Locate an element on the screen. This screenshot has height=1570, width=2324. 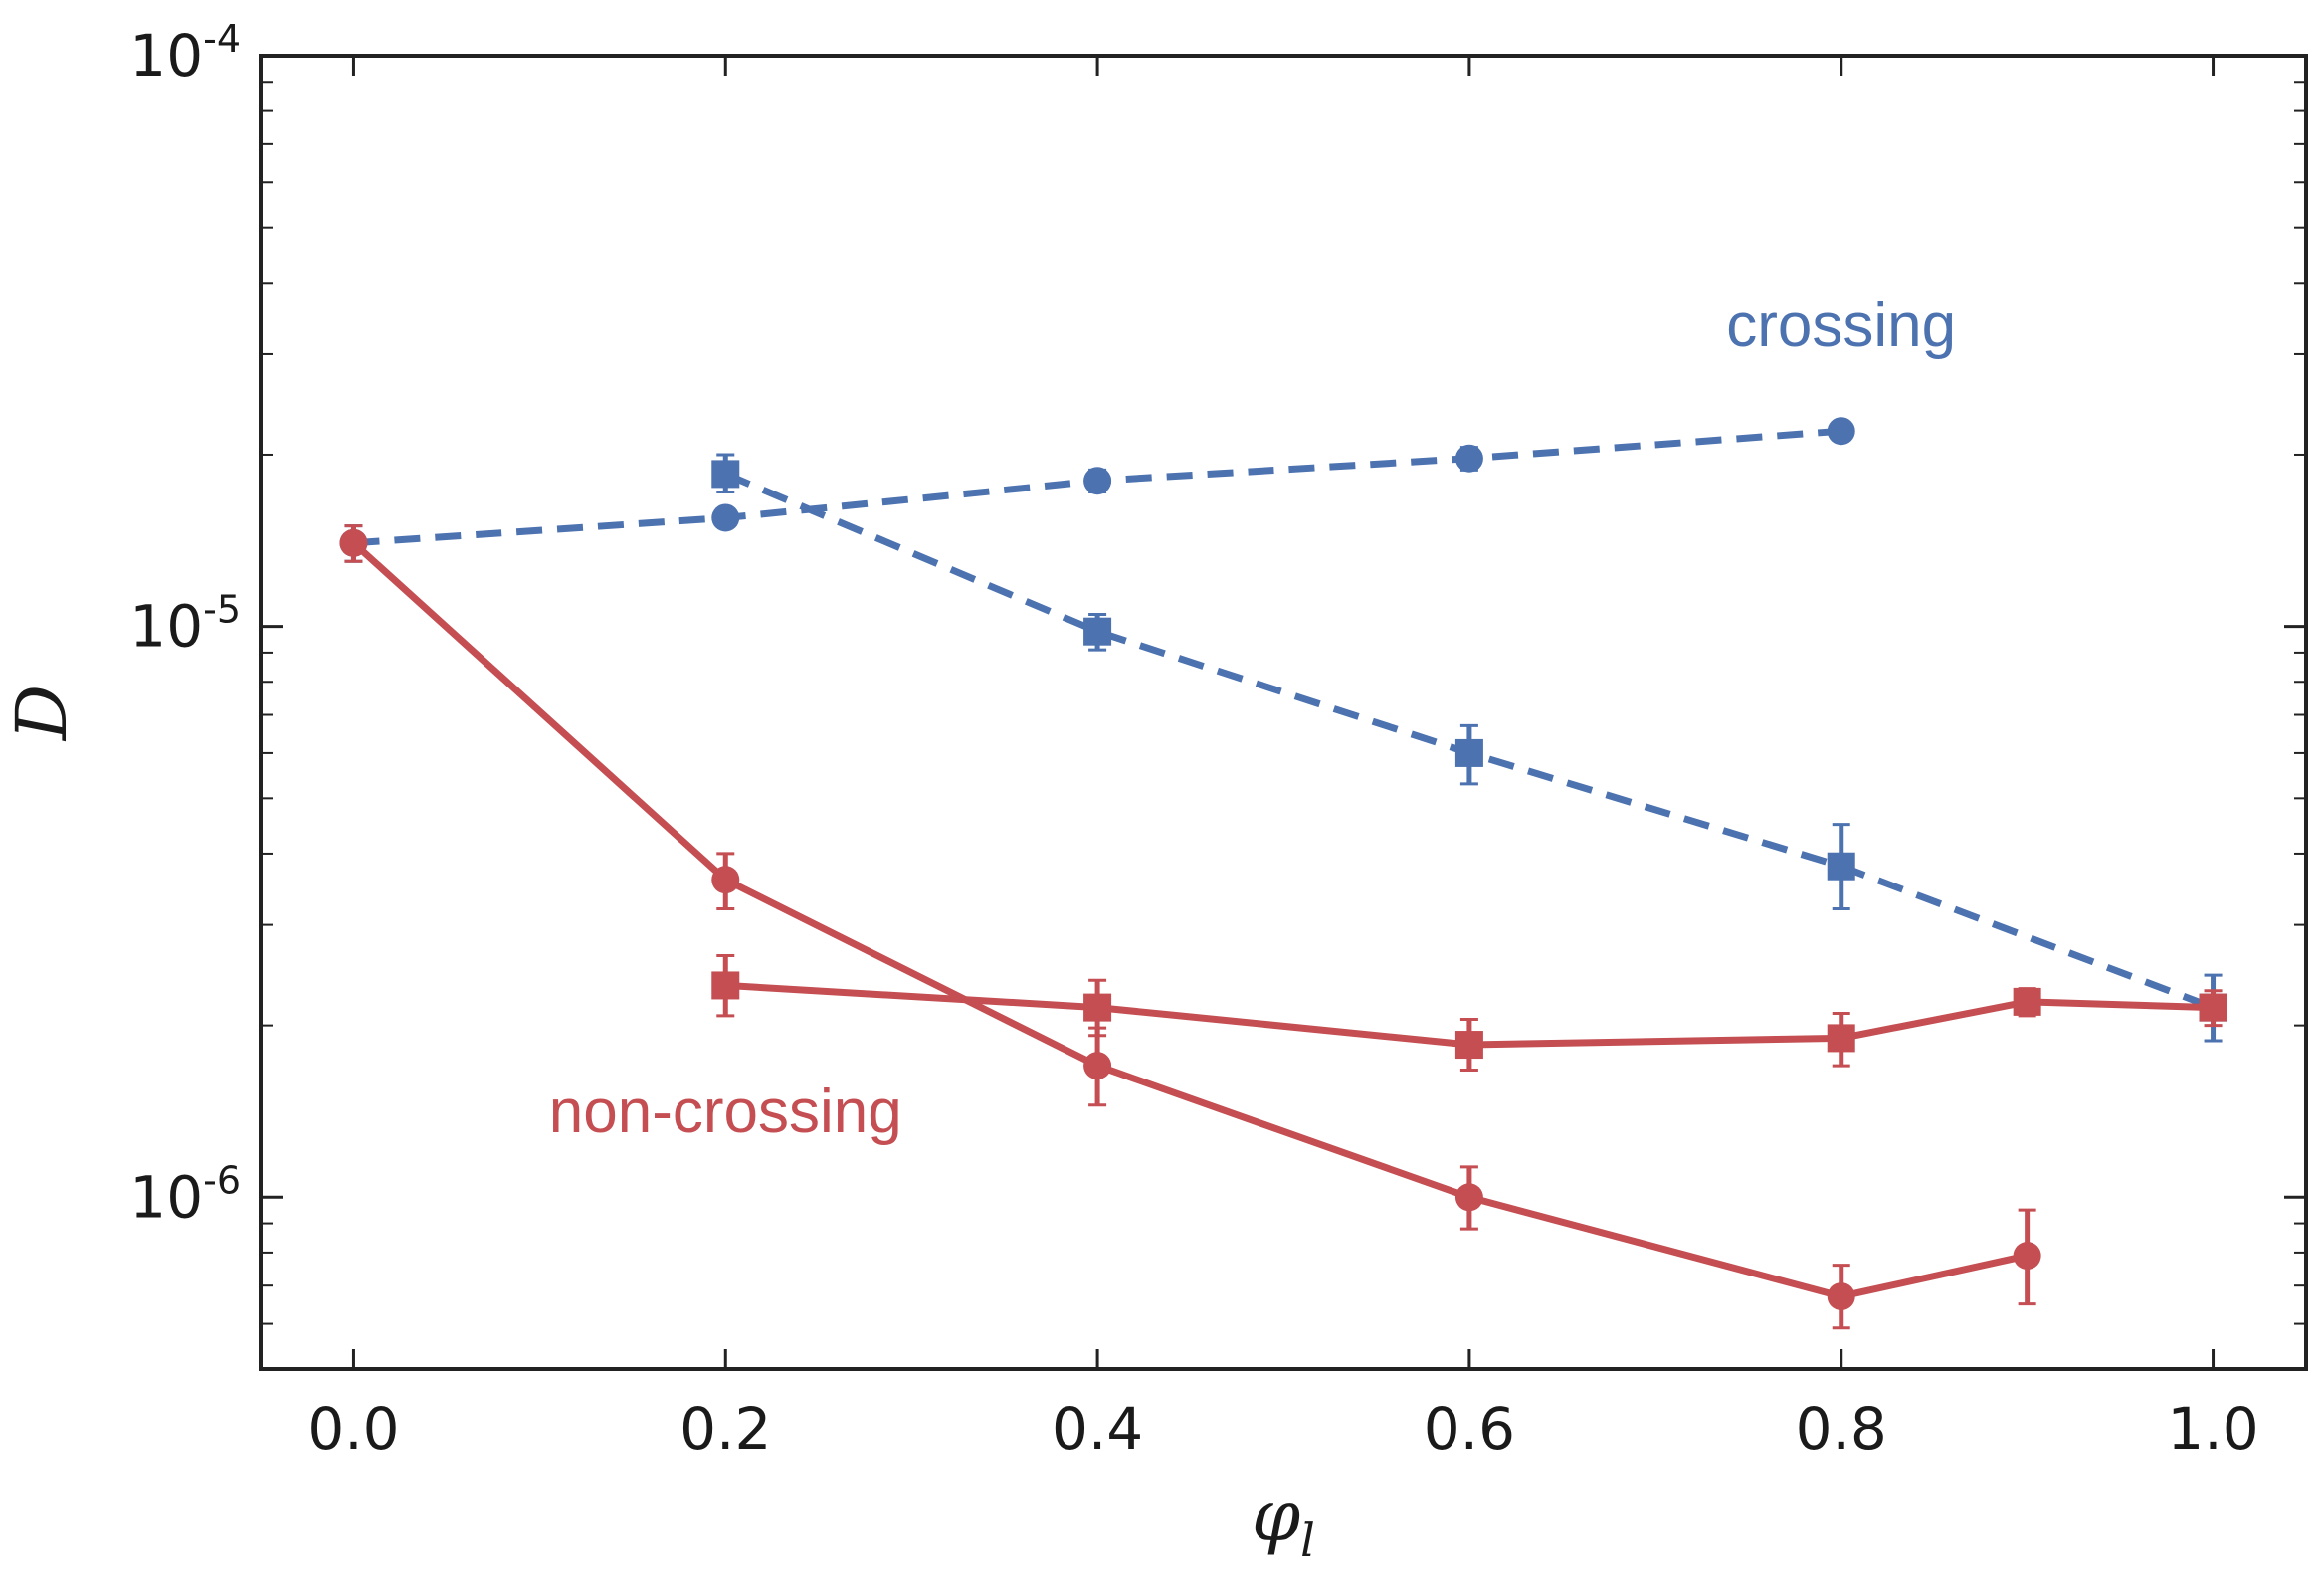
series-crossing-circles is located at coordinates (1097, 490).